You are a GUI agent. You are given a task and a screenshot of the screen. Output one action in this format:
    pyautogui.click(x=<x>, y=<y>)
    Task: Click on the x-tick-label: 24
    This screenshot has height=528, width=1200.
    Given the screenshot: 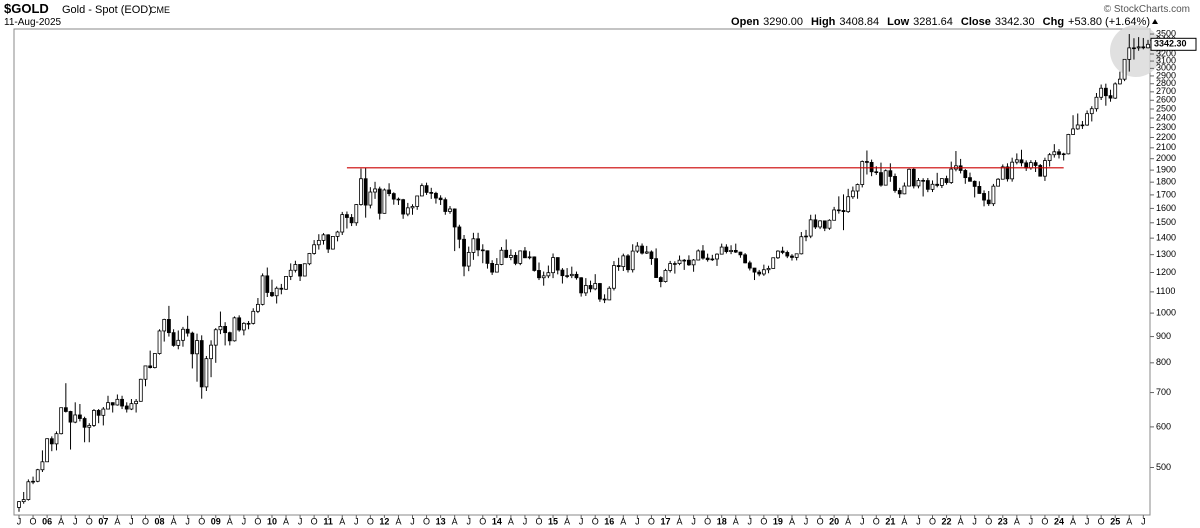 What is the action you would take?
    pyautogui.click(x=1059, y=521)
    